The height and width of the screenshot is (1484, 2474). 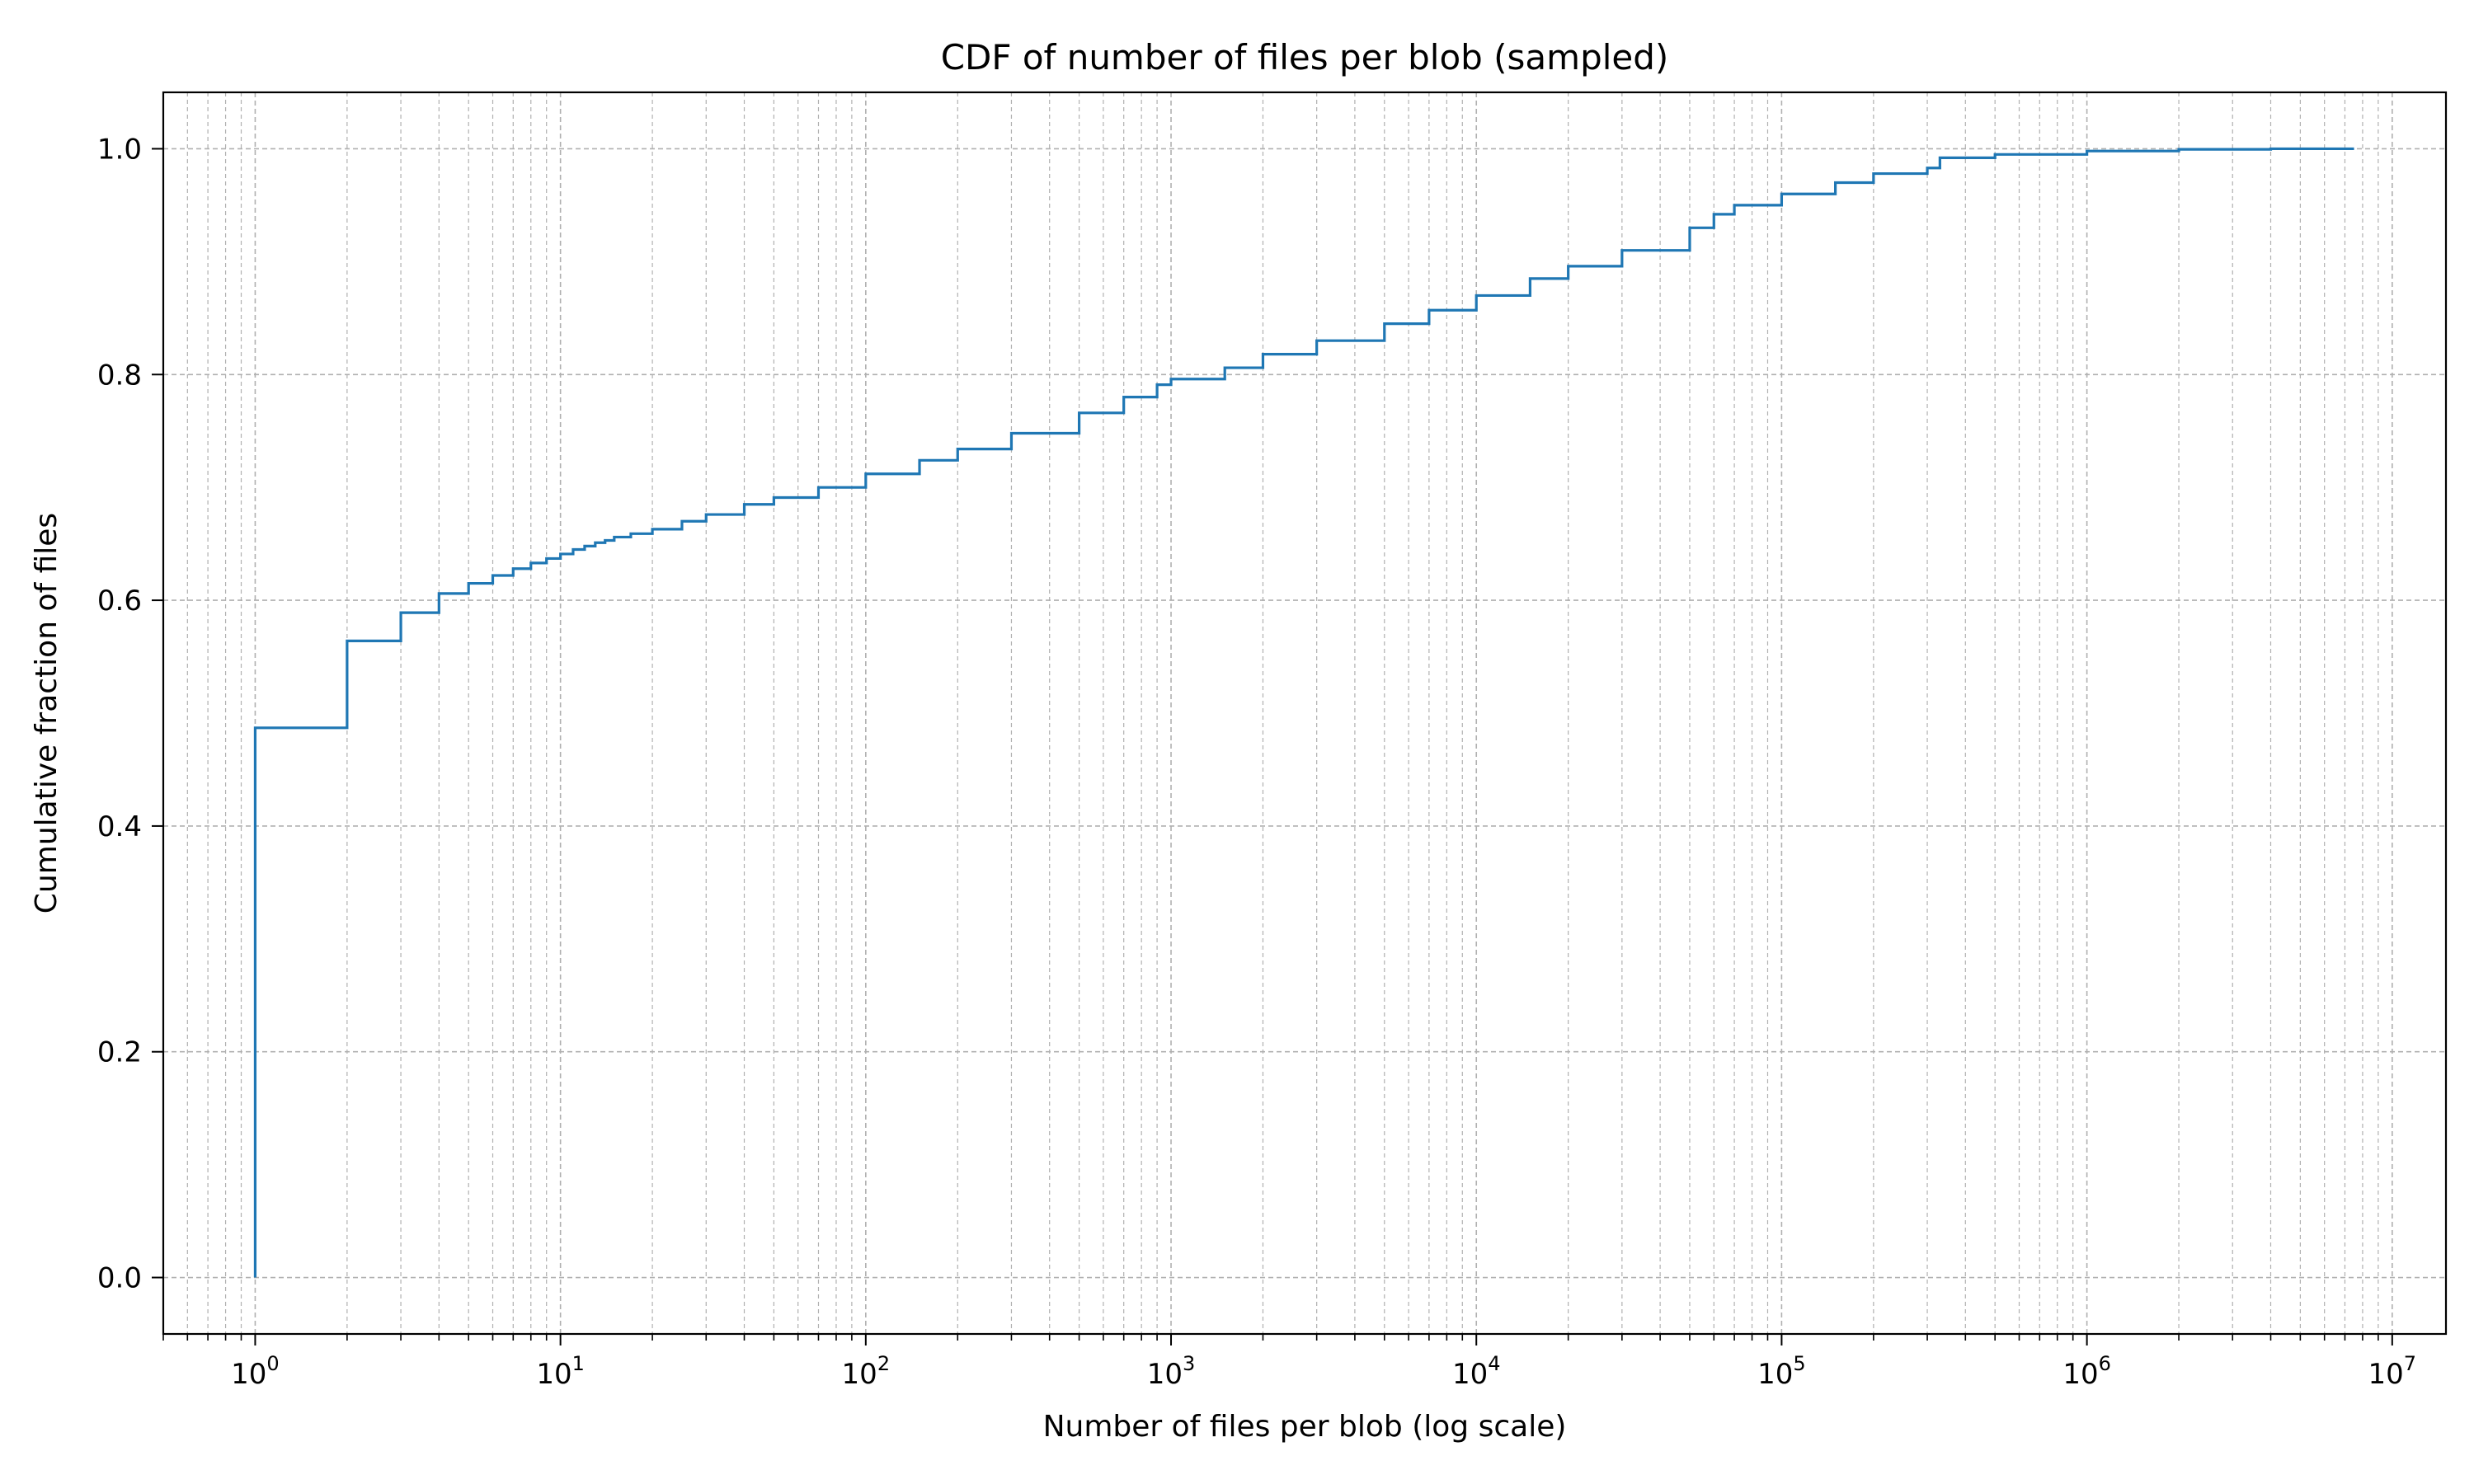 What do you see at coordinates (1305, 1427) in the screenshot?
I see `x-axis-label: Number of files per blob (log scale)` at bounding box center [1305, 1427].